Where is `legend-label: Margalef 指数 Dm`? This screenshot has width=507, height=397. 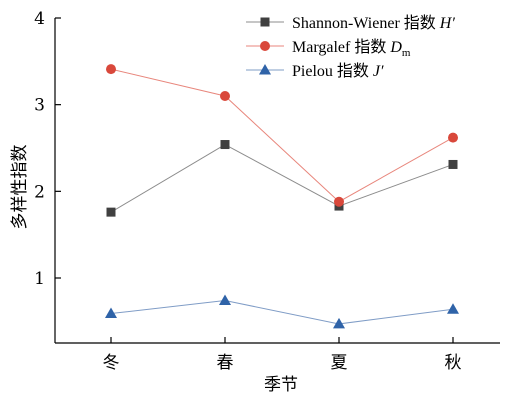 legend-label: Margalef 指数 Dm is located at coordinates (351, 48).